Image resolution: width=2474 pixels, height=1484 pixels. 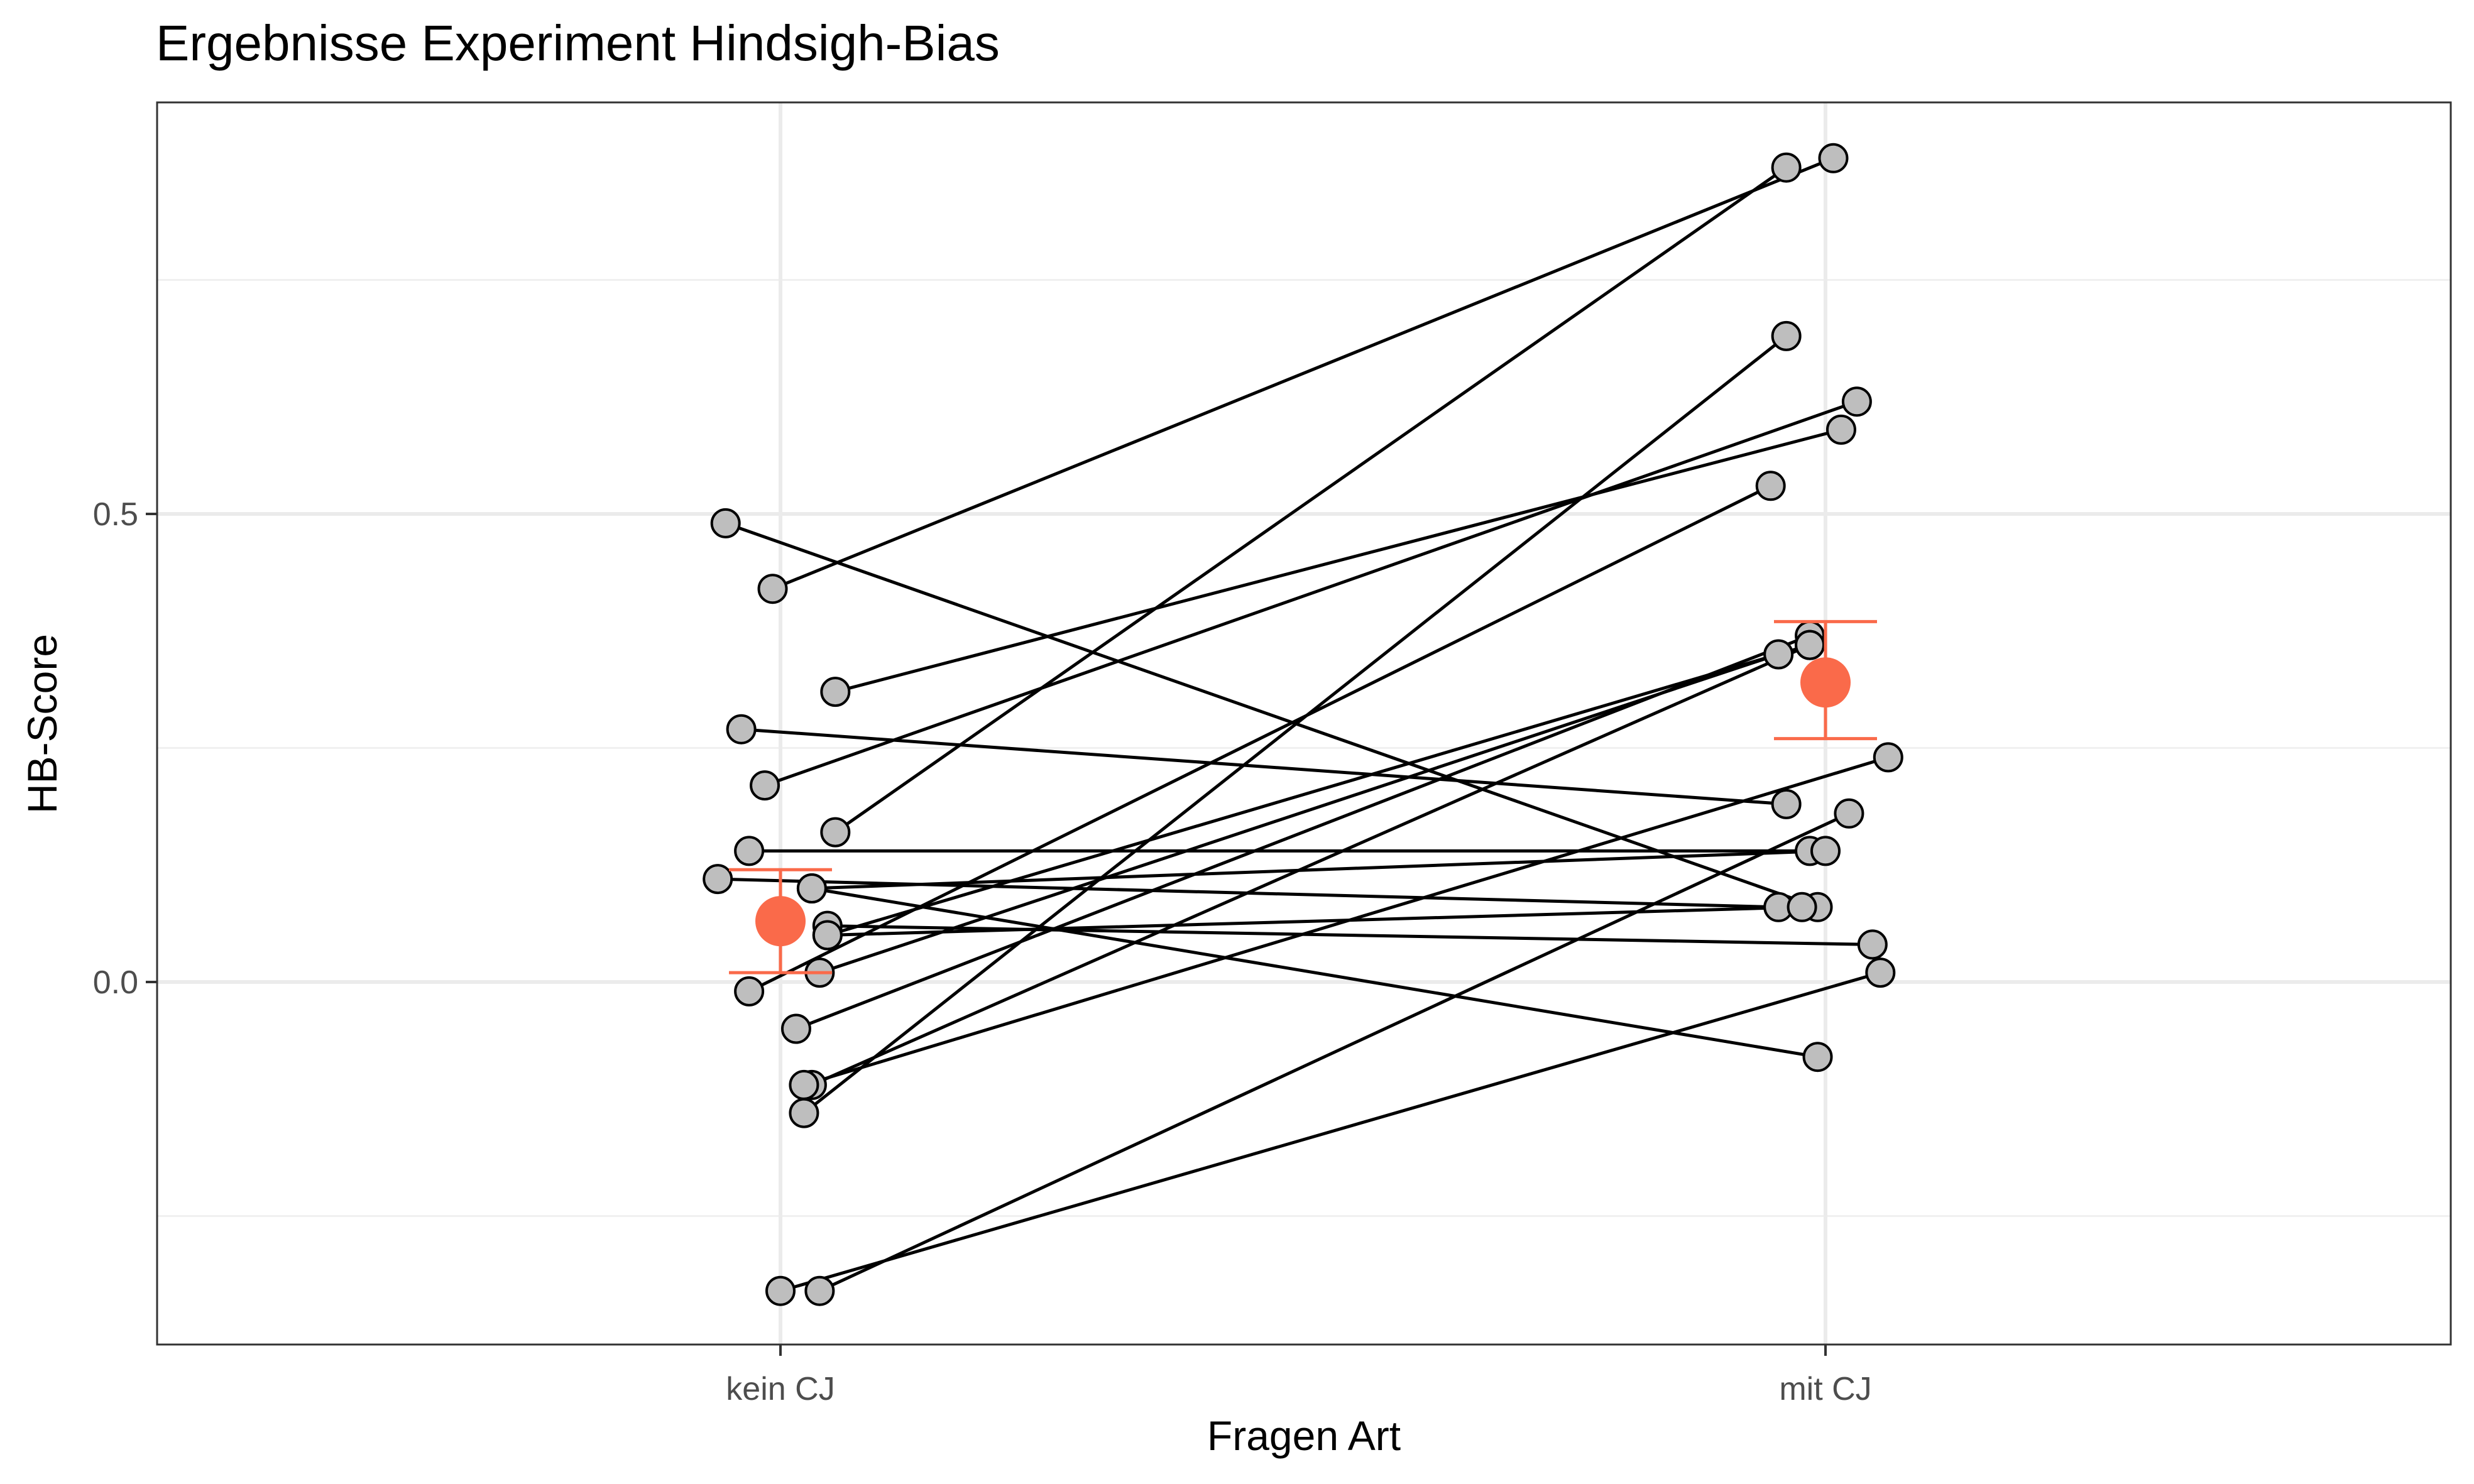 I want to click on x-axis-title: Fragen Art, so click(x=1304, y=1435).